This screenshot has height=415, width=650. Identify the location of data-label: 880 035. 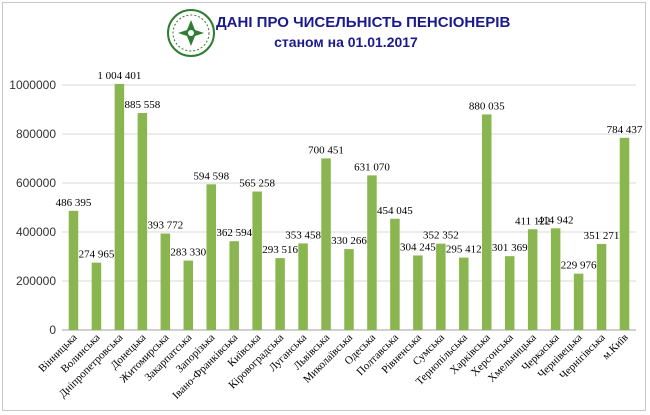
(487, 106).